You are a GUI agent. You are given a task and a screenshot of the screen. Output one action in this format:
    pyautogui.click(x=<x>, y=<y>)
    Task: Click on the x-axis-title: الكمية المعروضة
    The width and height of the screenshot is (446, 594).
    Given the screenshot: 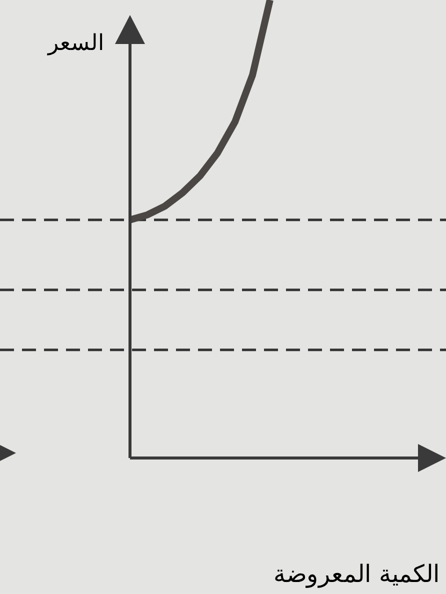 What is the action you would take?
    pyautogui.click(x=356, y=574)
    